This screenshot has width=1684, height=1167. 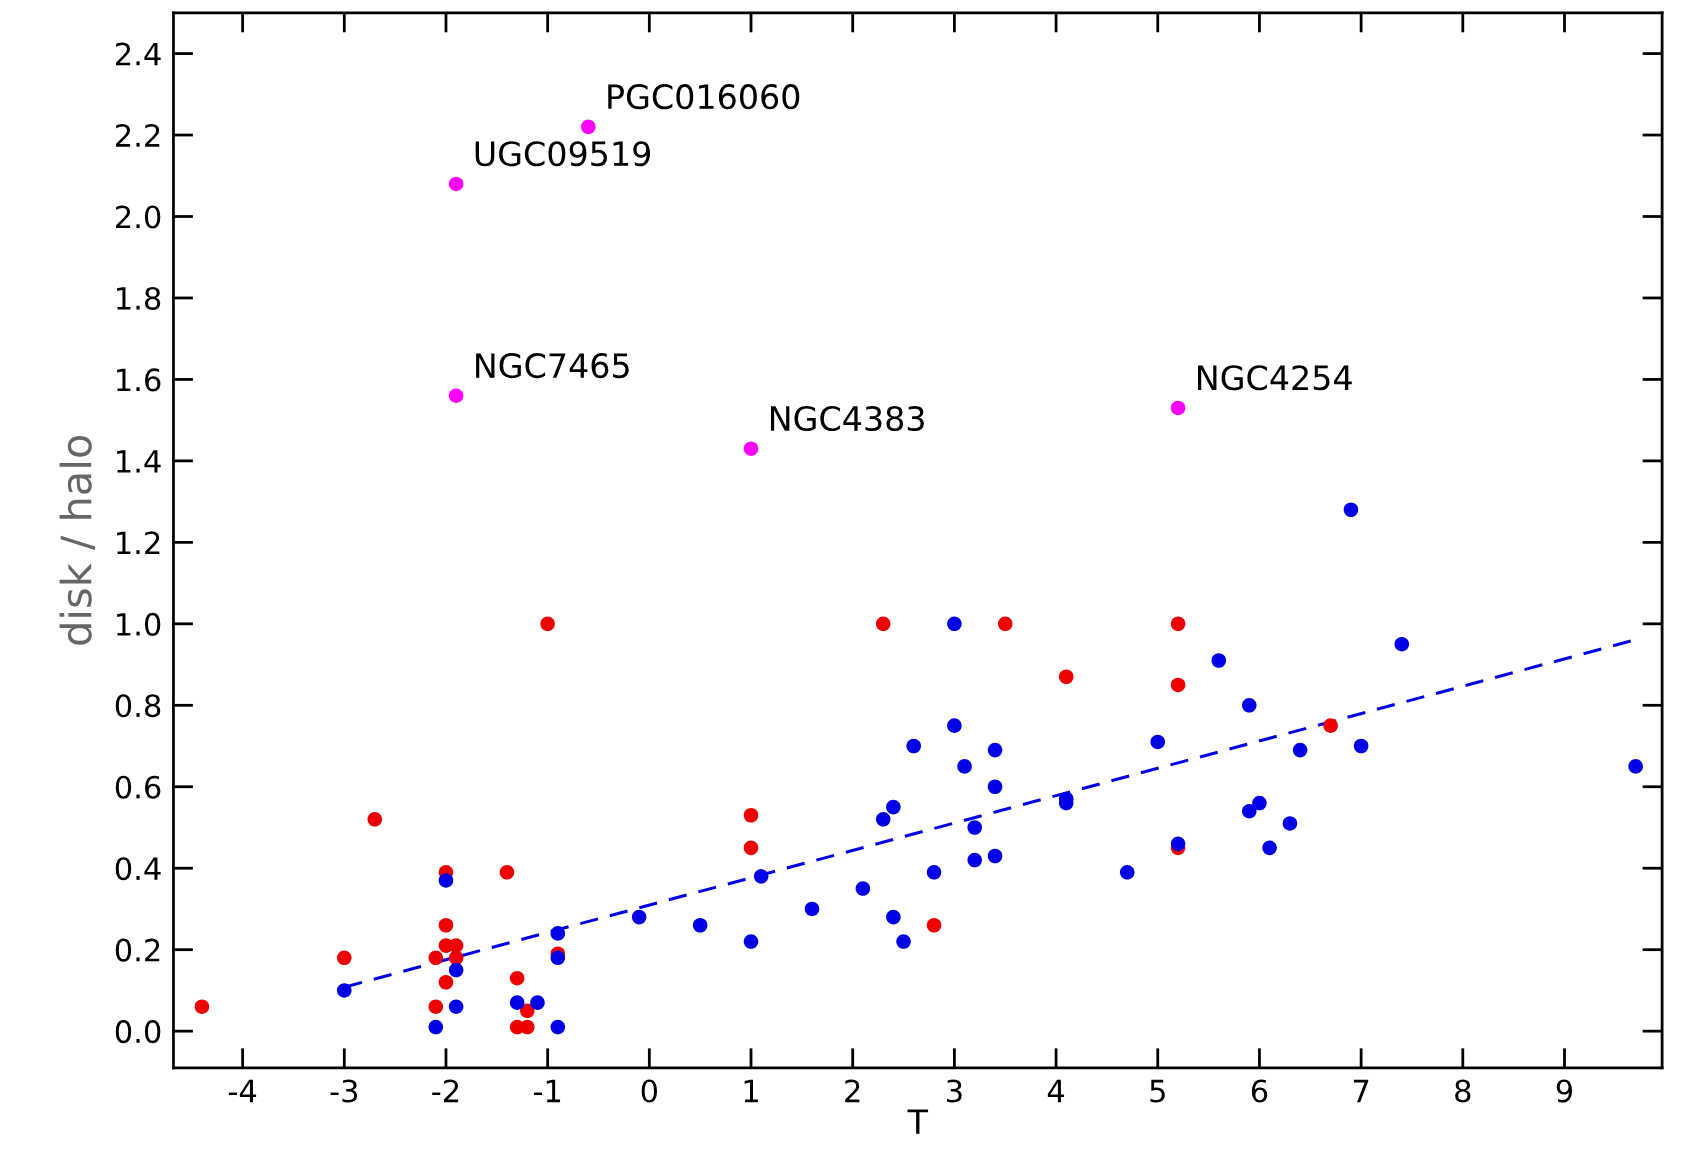 What do you see at coordinates (1463, 1091) in the screenshot?
I see `x-tick-label: 8` at bounding box center [1463, 1091].